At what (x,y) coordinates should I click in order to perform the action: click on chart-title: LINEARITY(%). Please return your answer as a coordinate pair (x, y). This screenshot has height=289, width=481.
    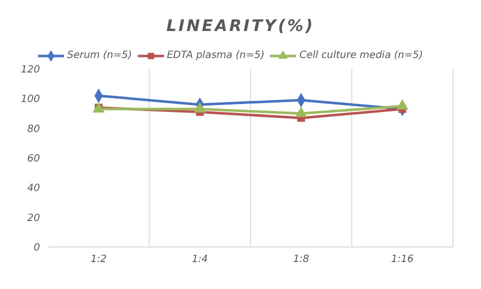
    Looking at the image, I should click on (240, 26).